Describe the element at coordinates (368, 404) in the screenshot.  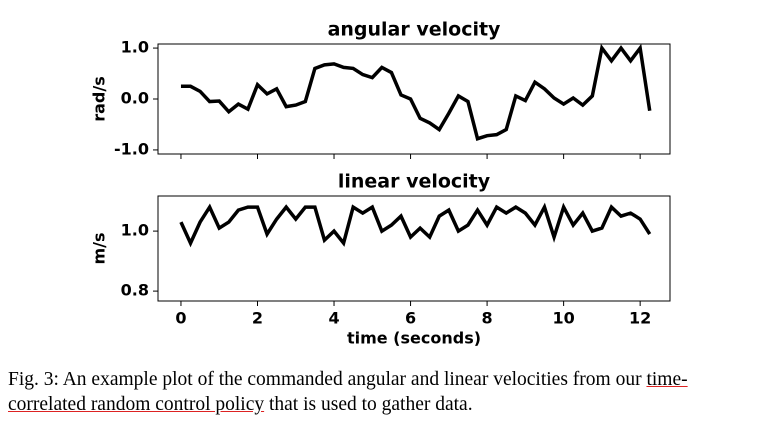
I see `caption-text: that is used to gather data.` at that location.